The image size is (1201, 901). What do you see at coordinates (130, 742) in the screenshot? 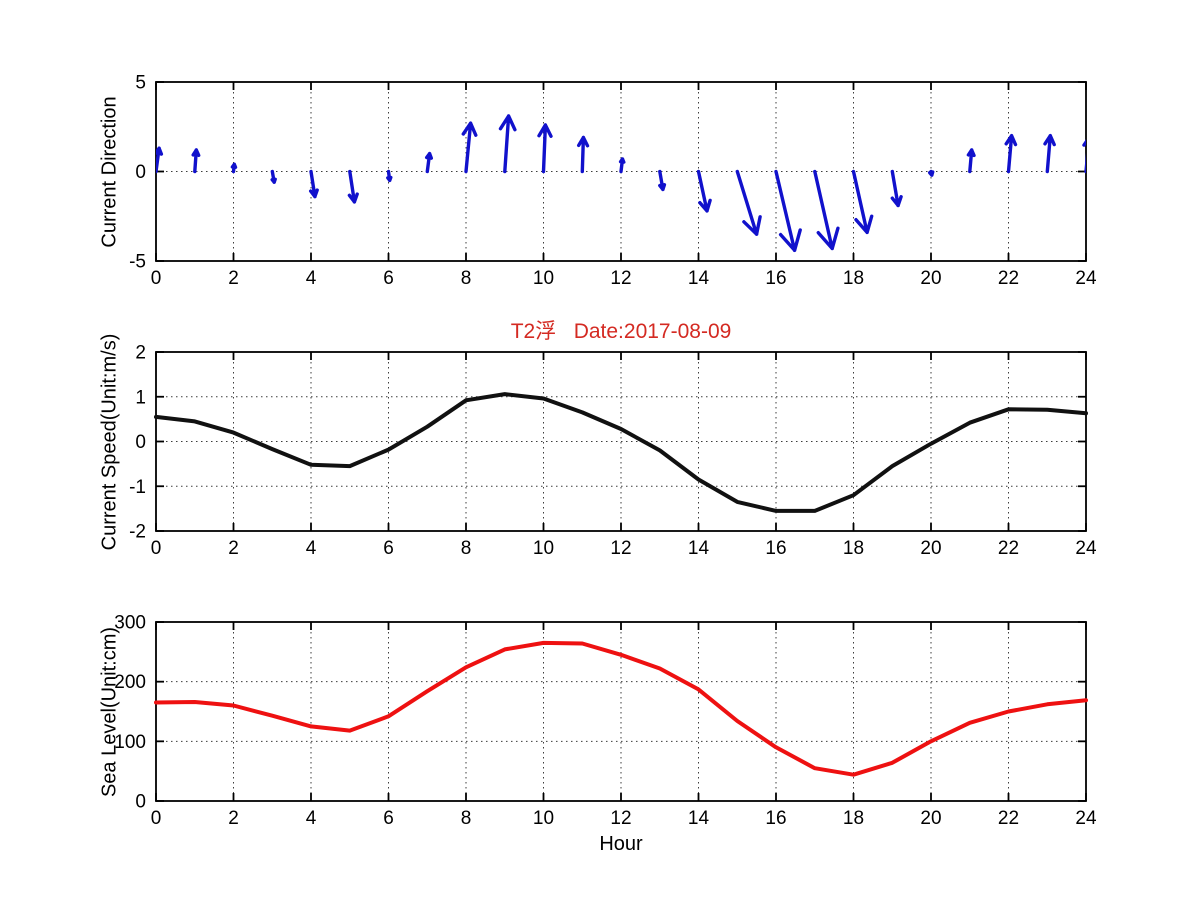
I see `y-tick-label: 100` at bounding box center [130, 742].